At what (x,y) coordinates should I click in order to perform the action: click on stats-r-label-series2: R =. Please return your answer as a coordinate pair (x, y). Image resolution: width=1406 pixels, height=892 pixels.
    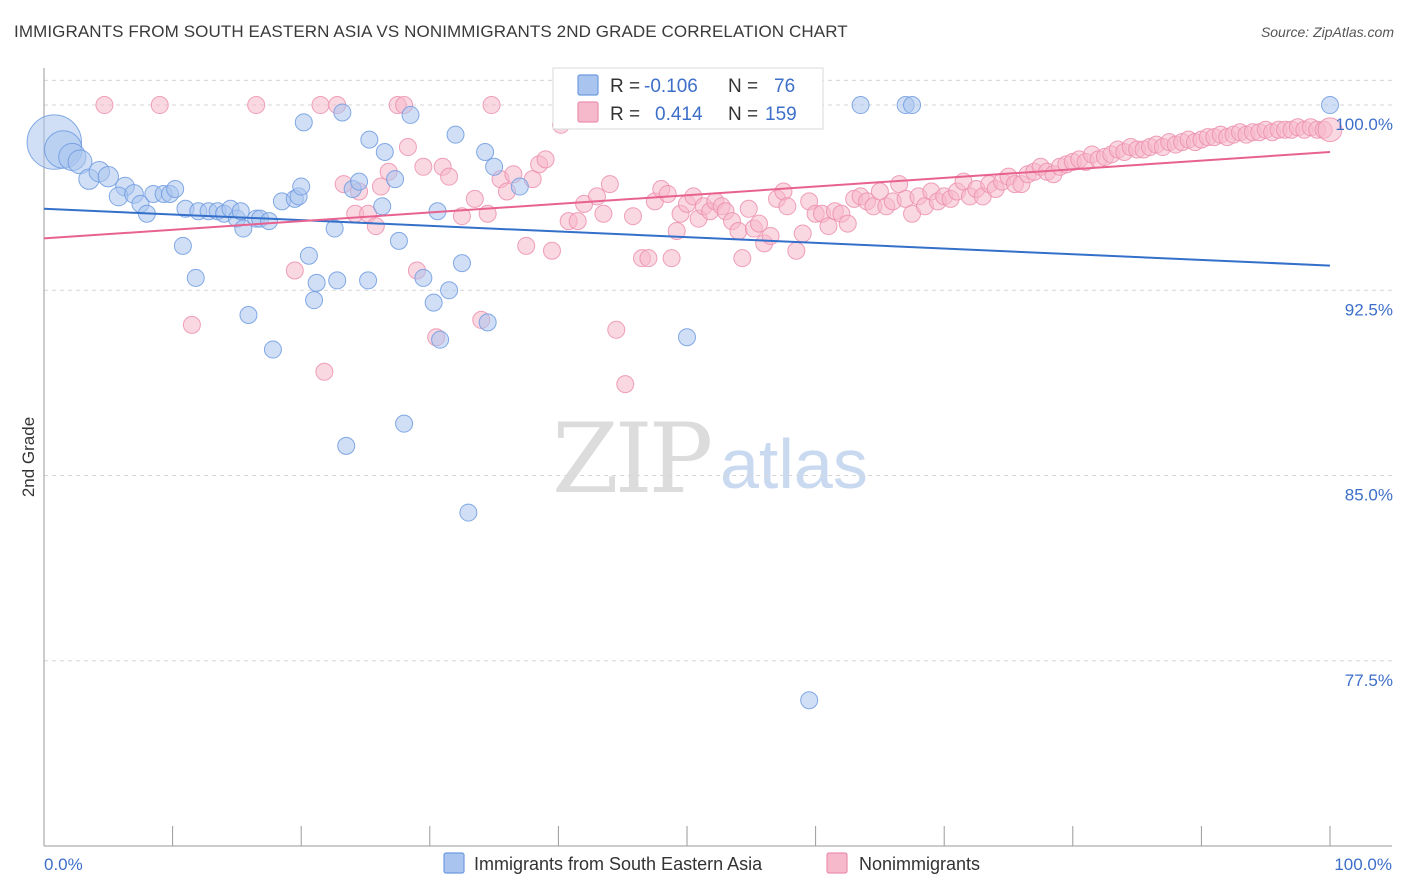
    Looking at the image, I should click on (625, 114).